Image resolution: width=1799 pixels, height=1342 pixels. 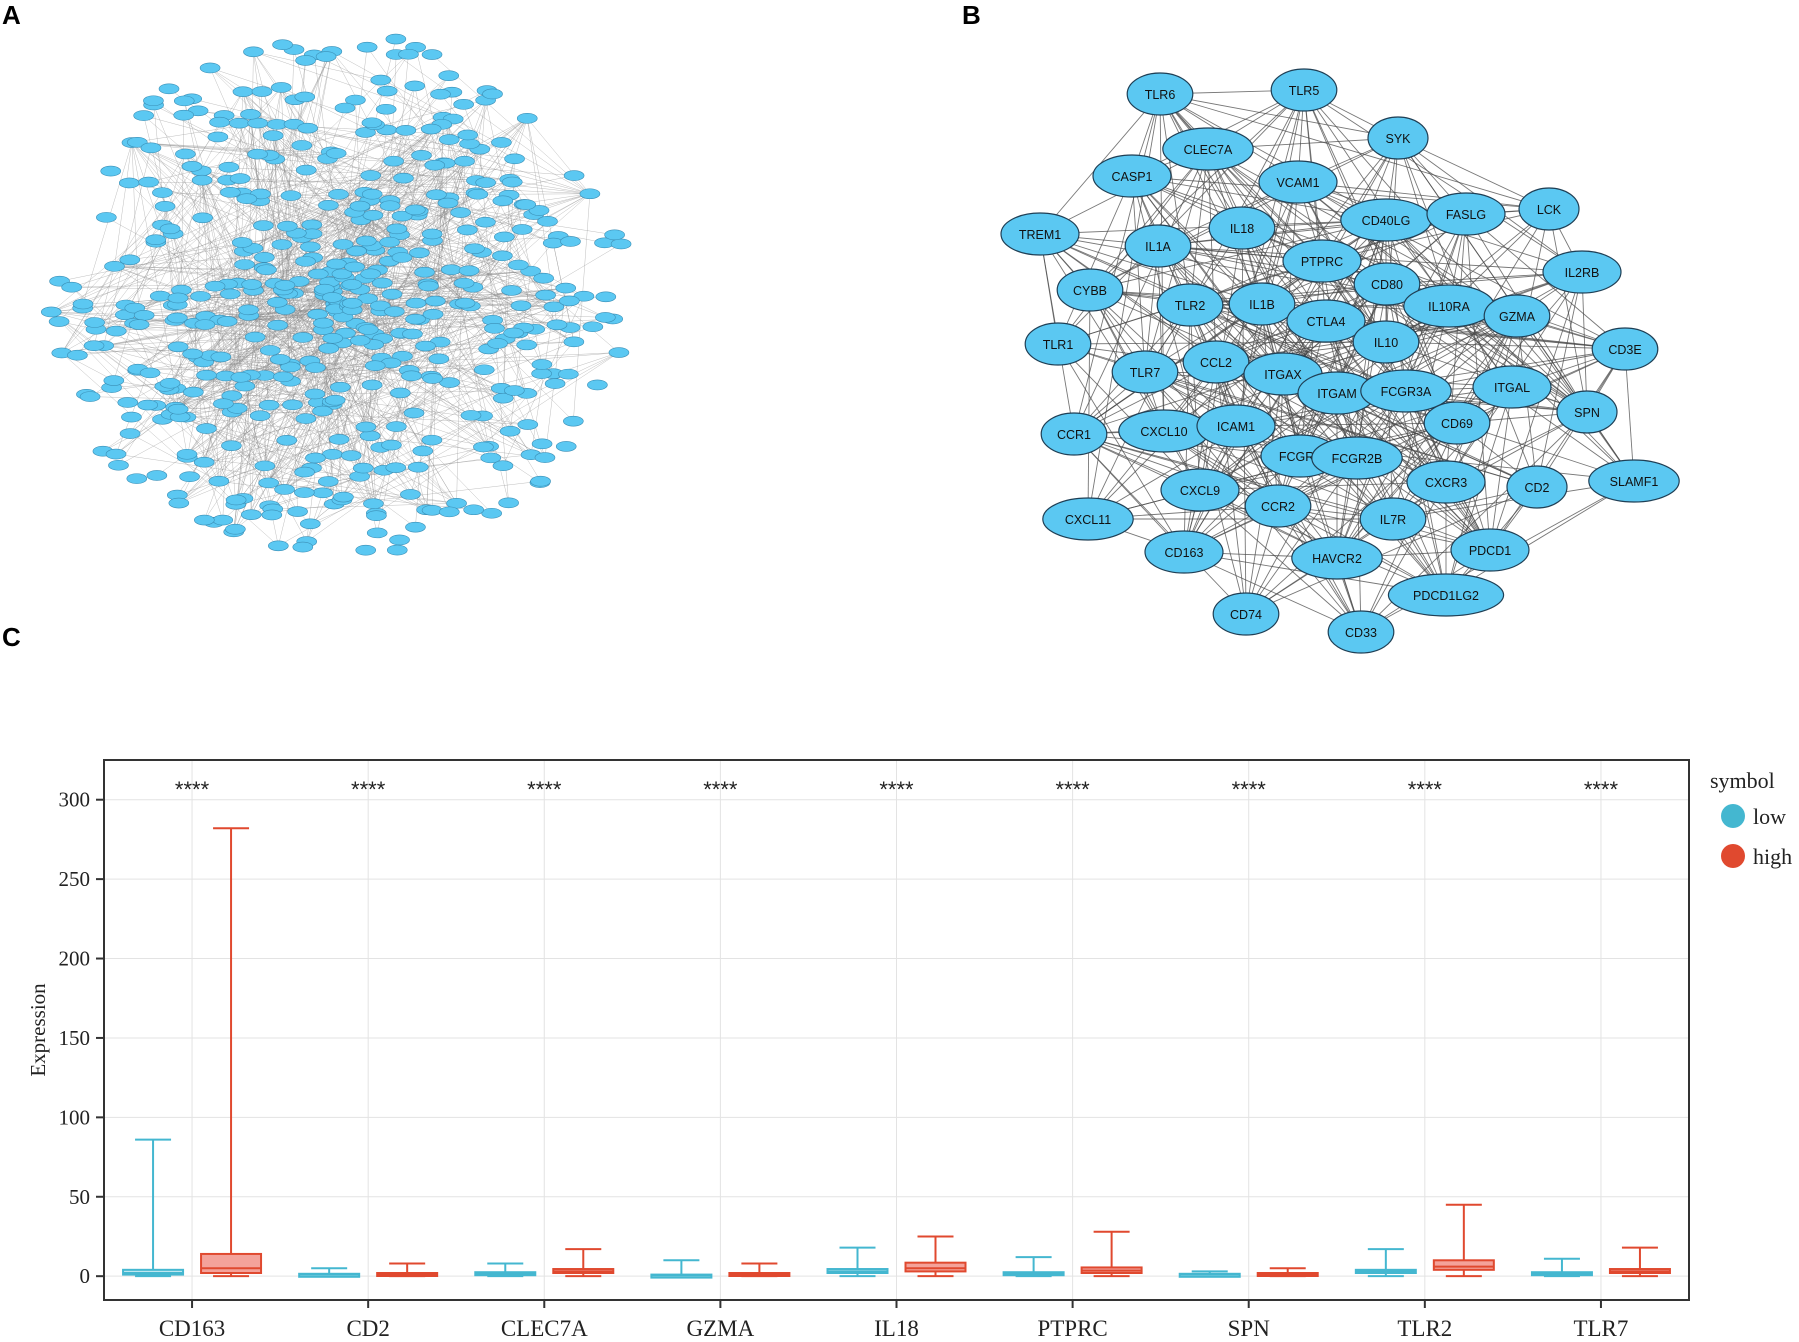 I want to click on gene-label: CD2, so click(x=1536, y=488).